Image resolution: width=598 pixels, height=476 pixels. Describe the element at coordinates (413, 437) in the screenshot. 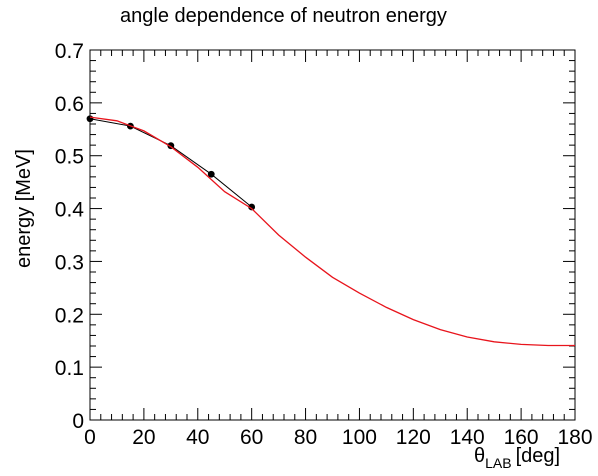

I see `x-tick-label: 120` at that location.